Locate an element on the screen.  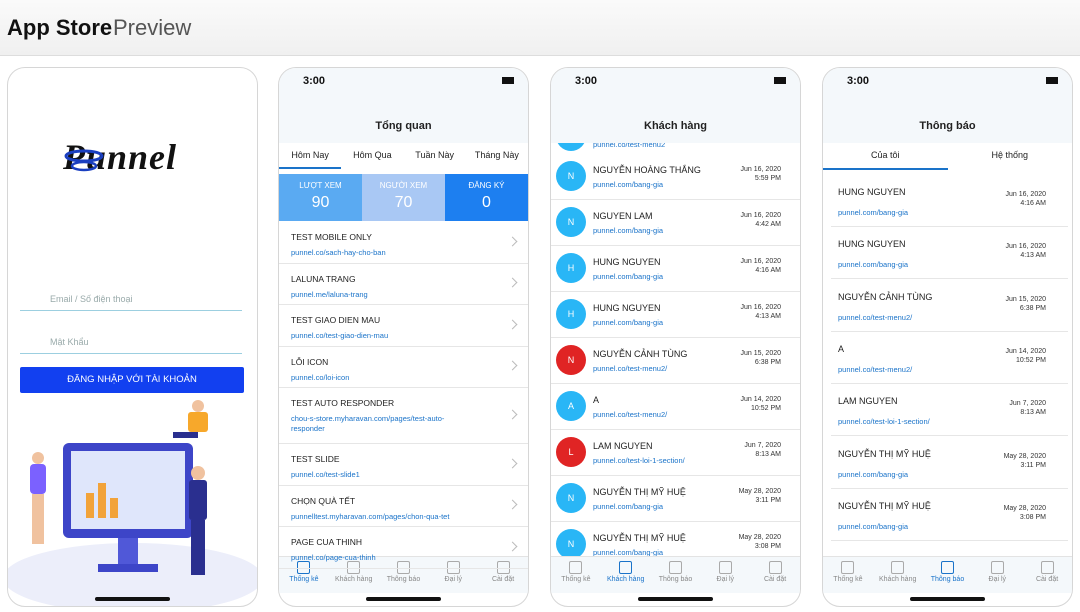
row-url: punnel.co/test-slide1 is located at coordinates (325, 474).